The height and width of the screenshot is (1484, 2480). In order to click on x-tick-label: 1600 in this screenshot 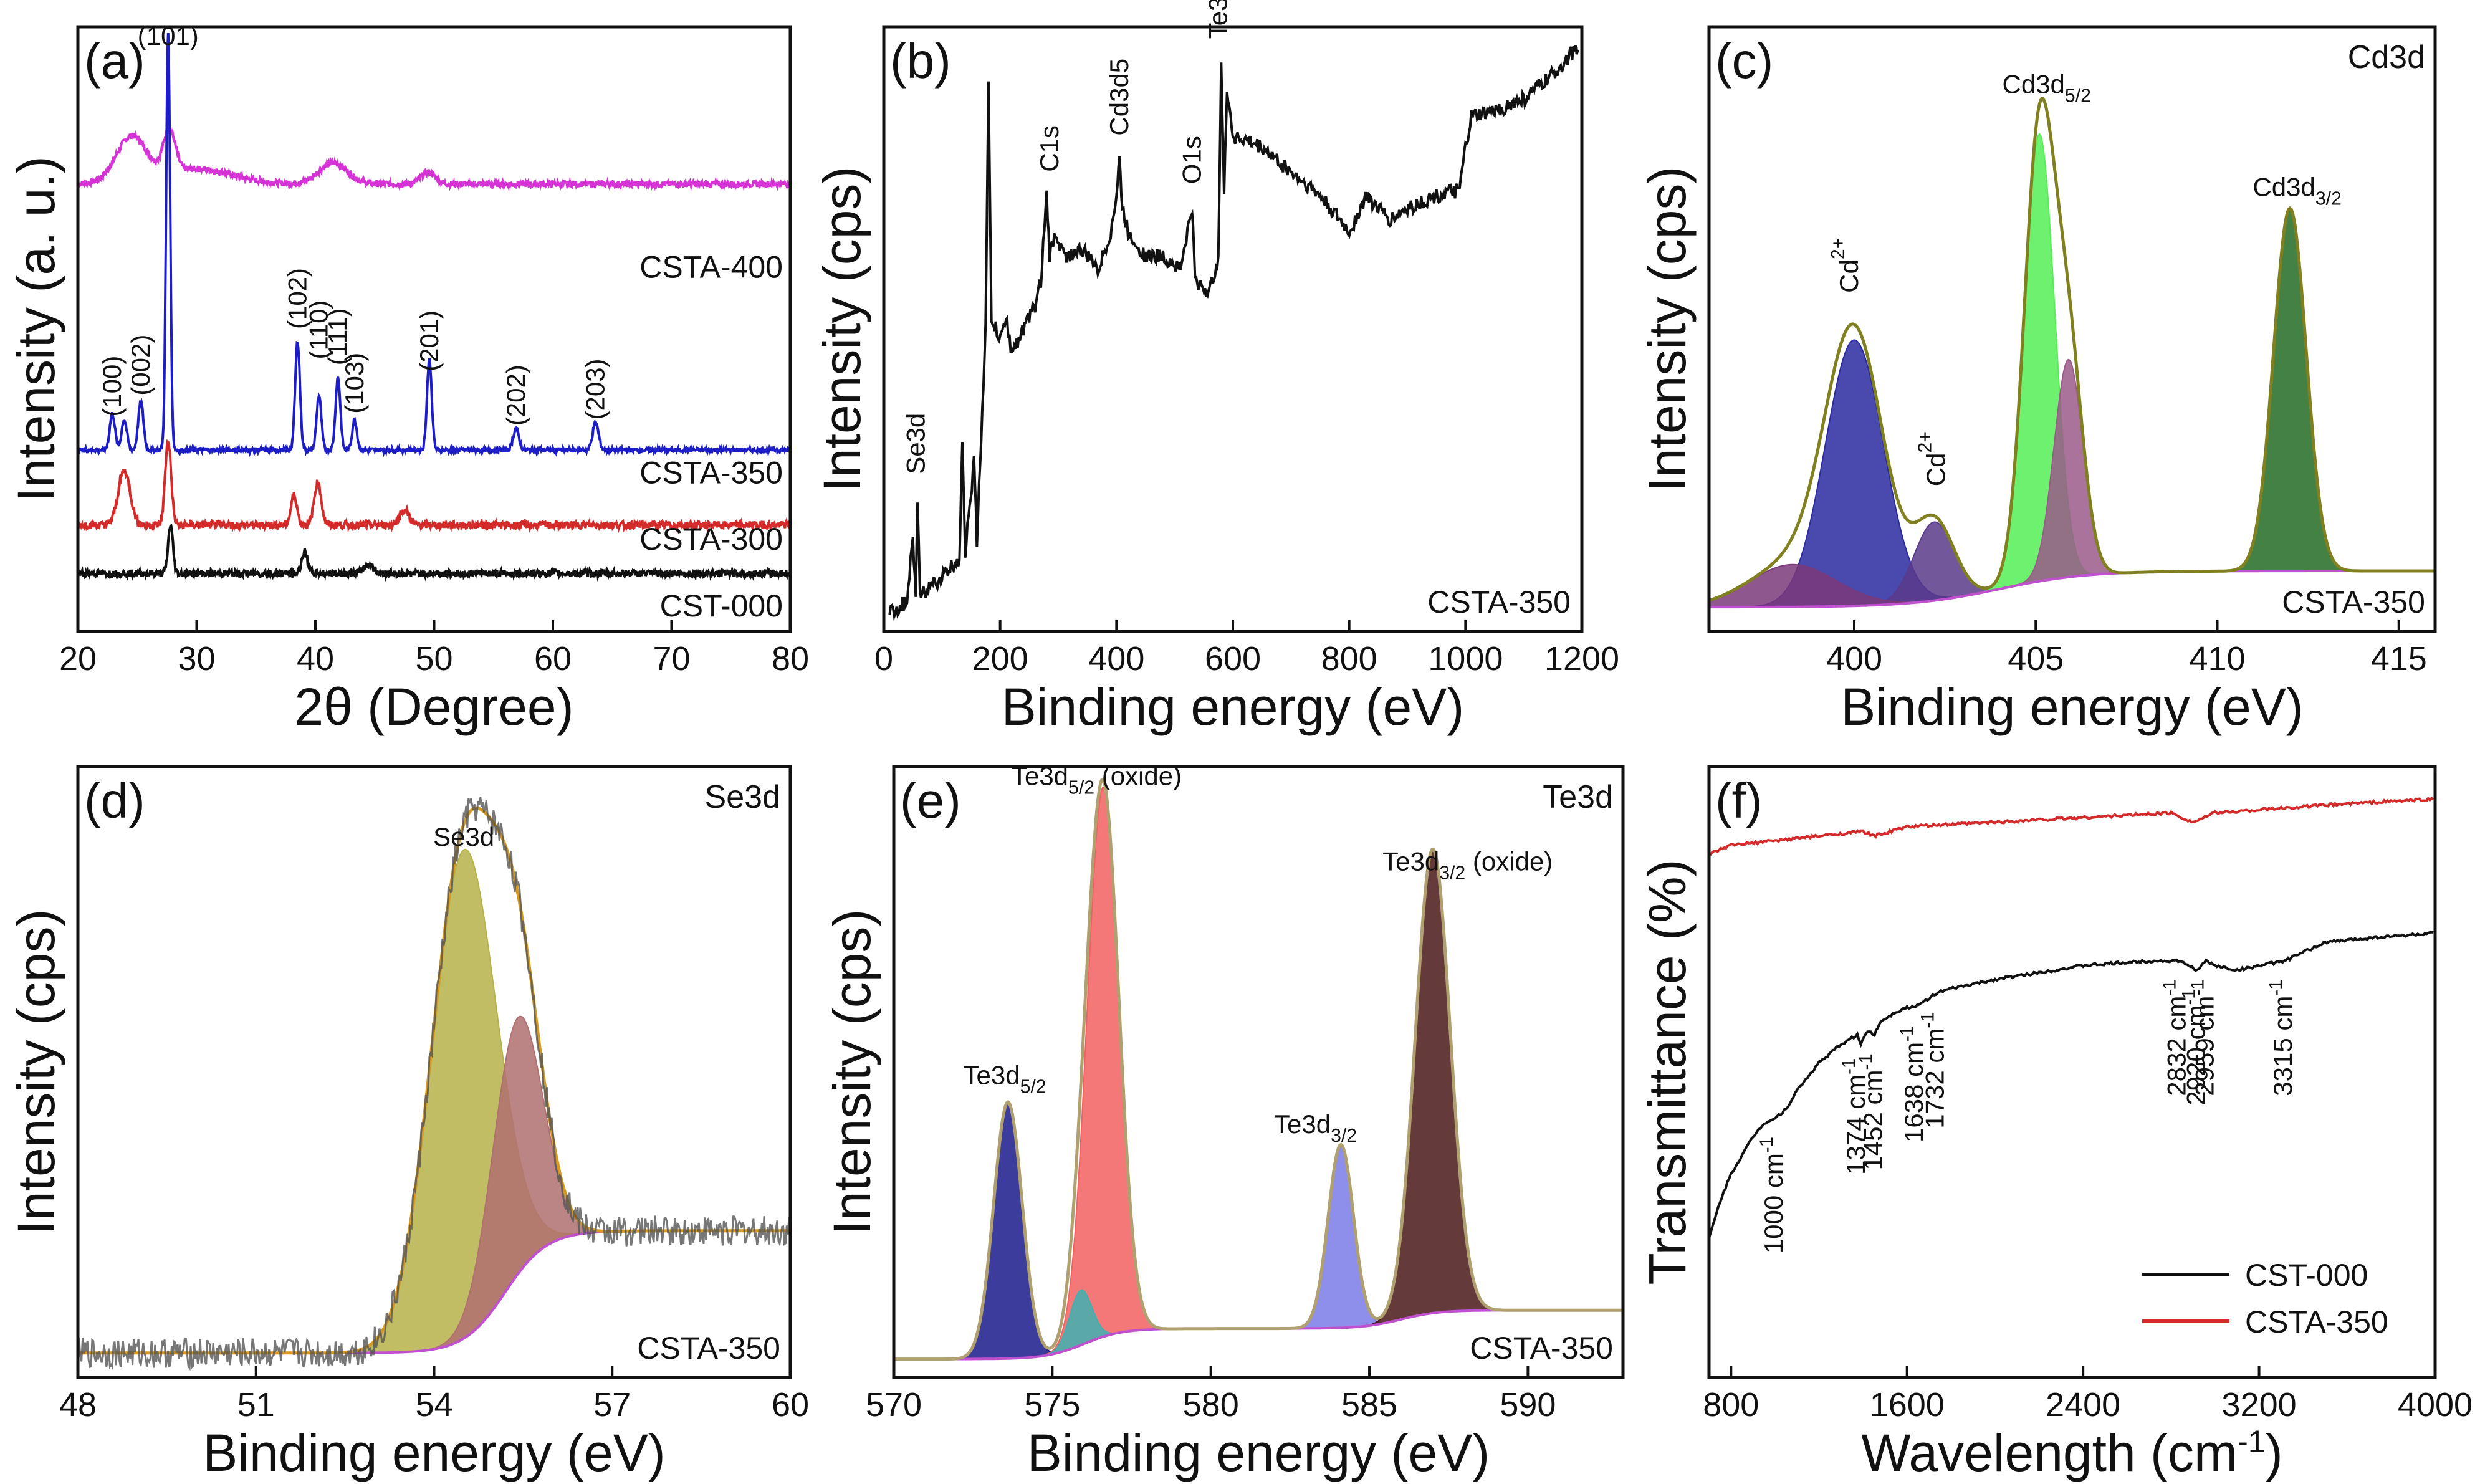, I will do `click(1907, 1405)`.